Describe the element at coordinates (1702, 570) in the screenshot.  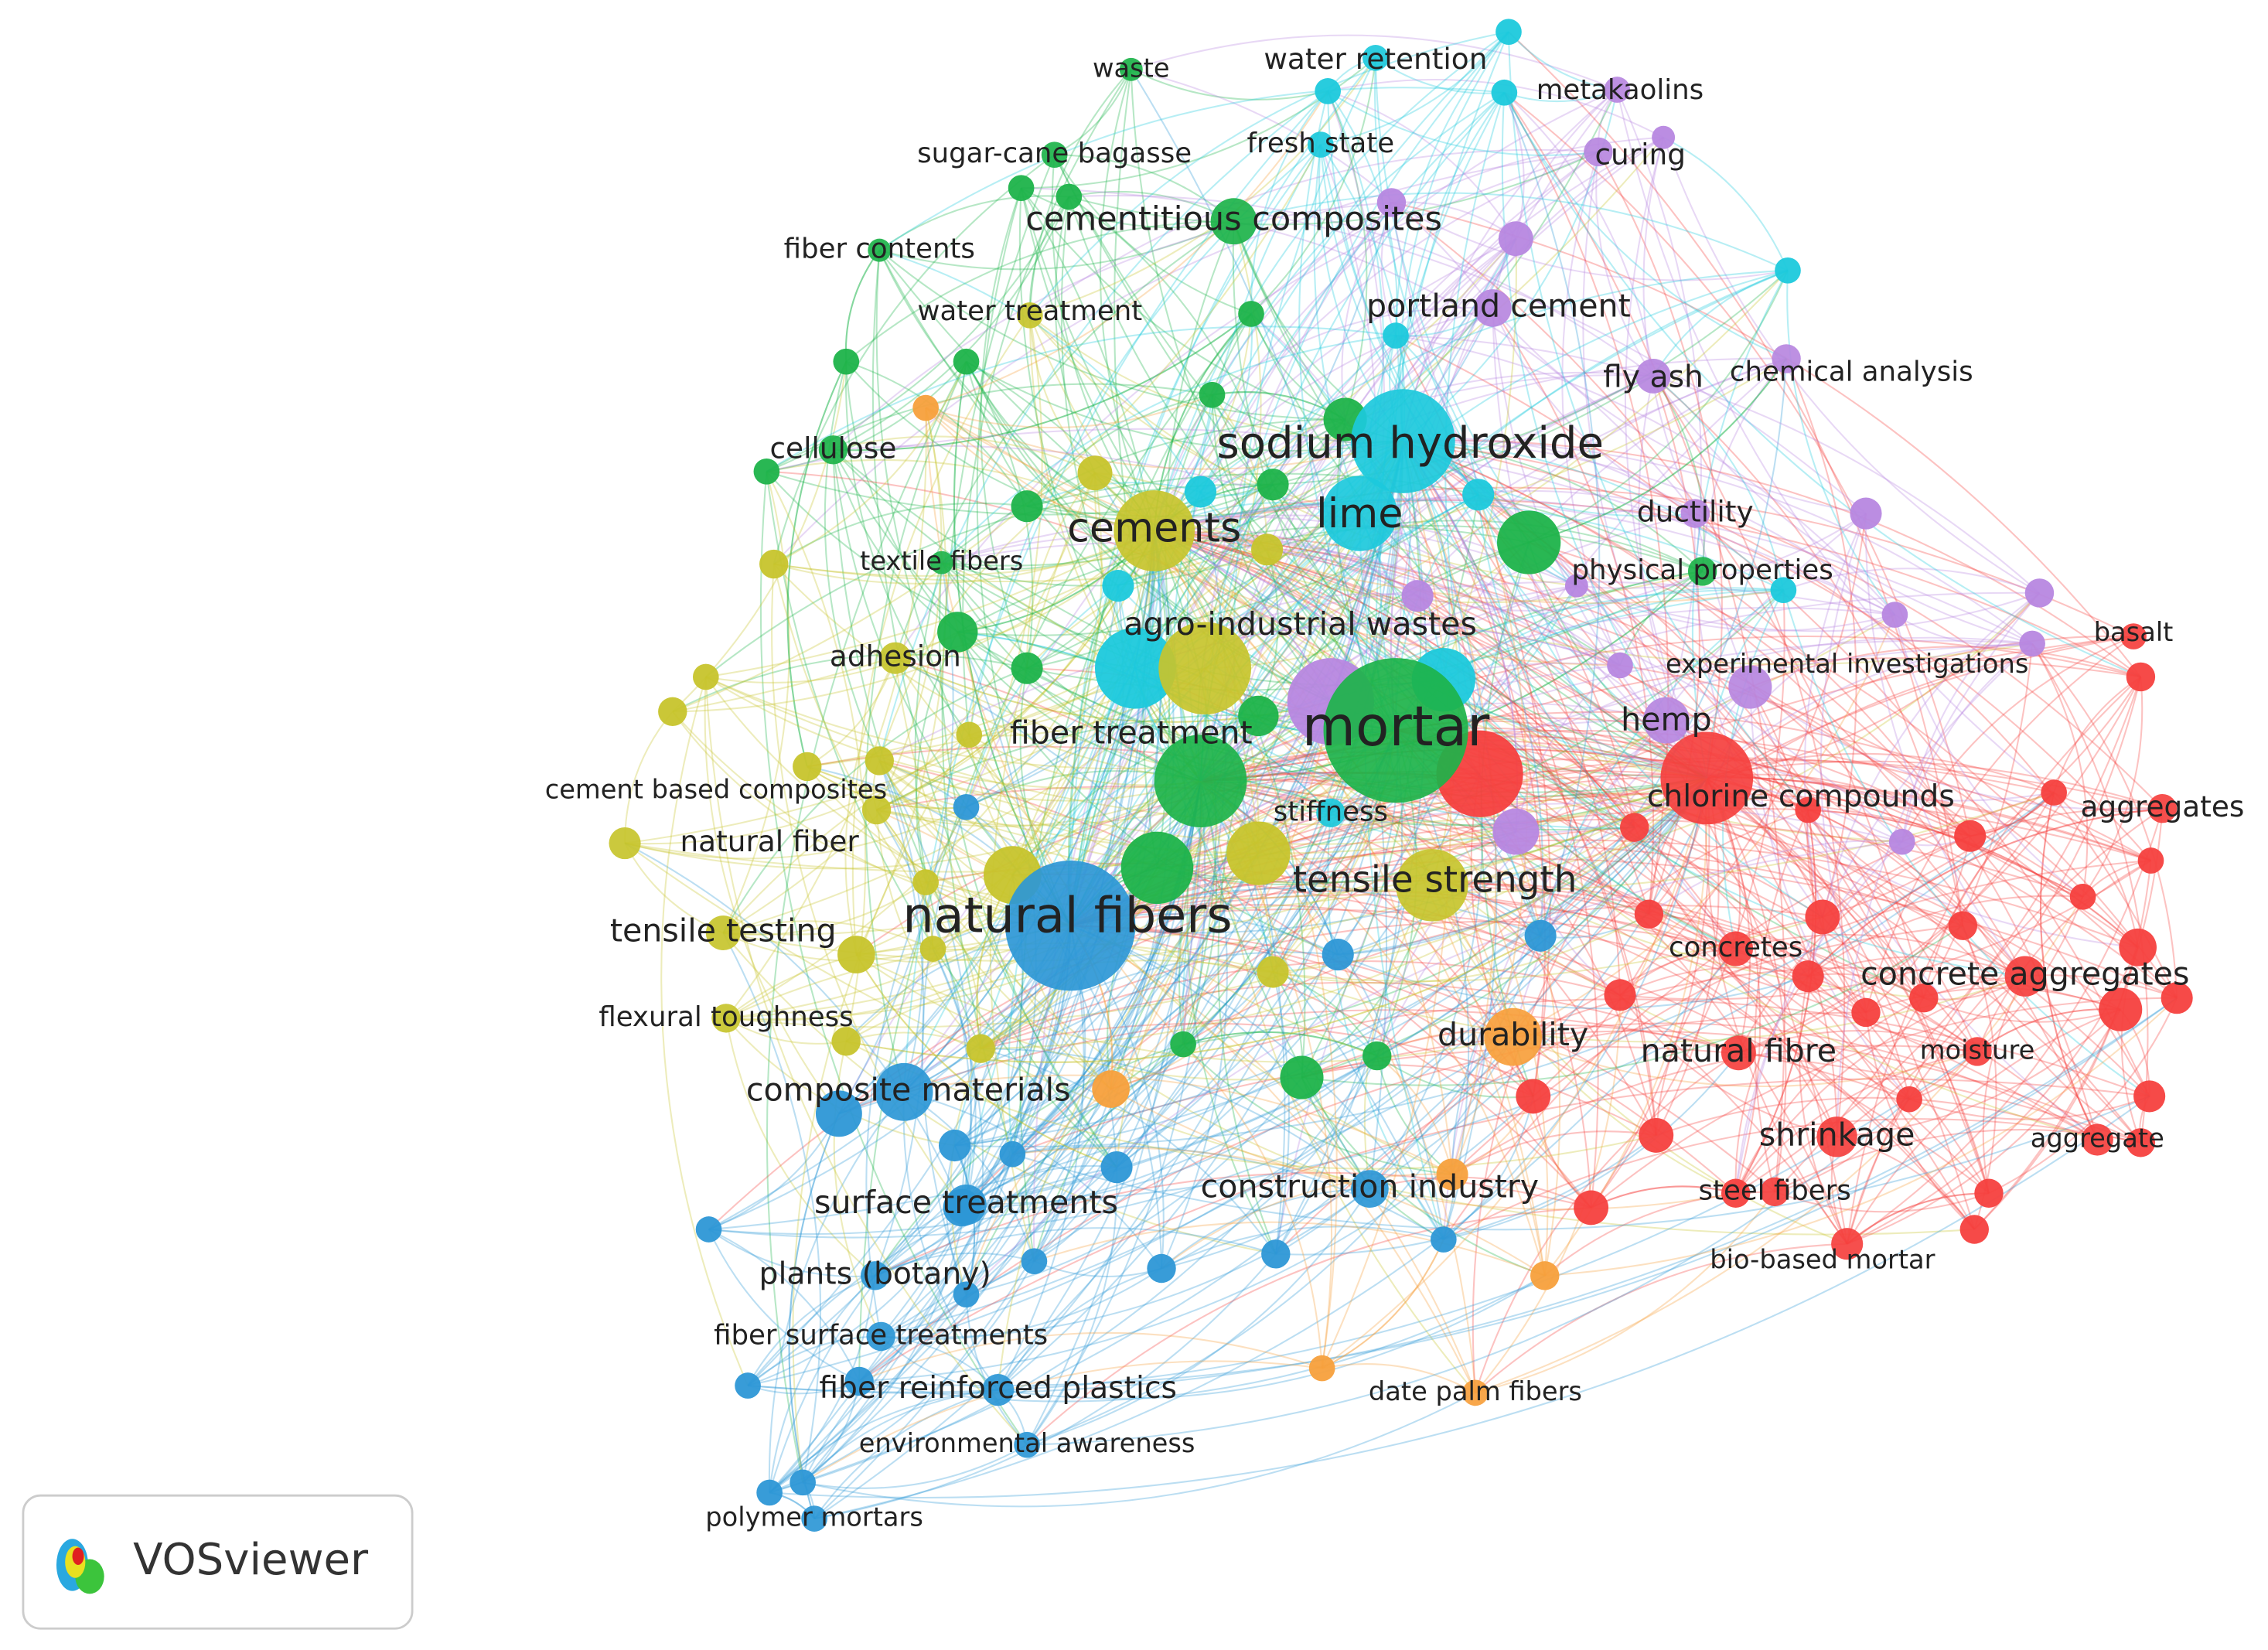
I see `node-label: physical properties` at that location.